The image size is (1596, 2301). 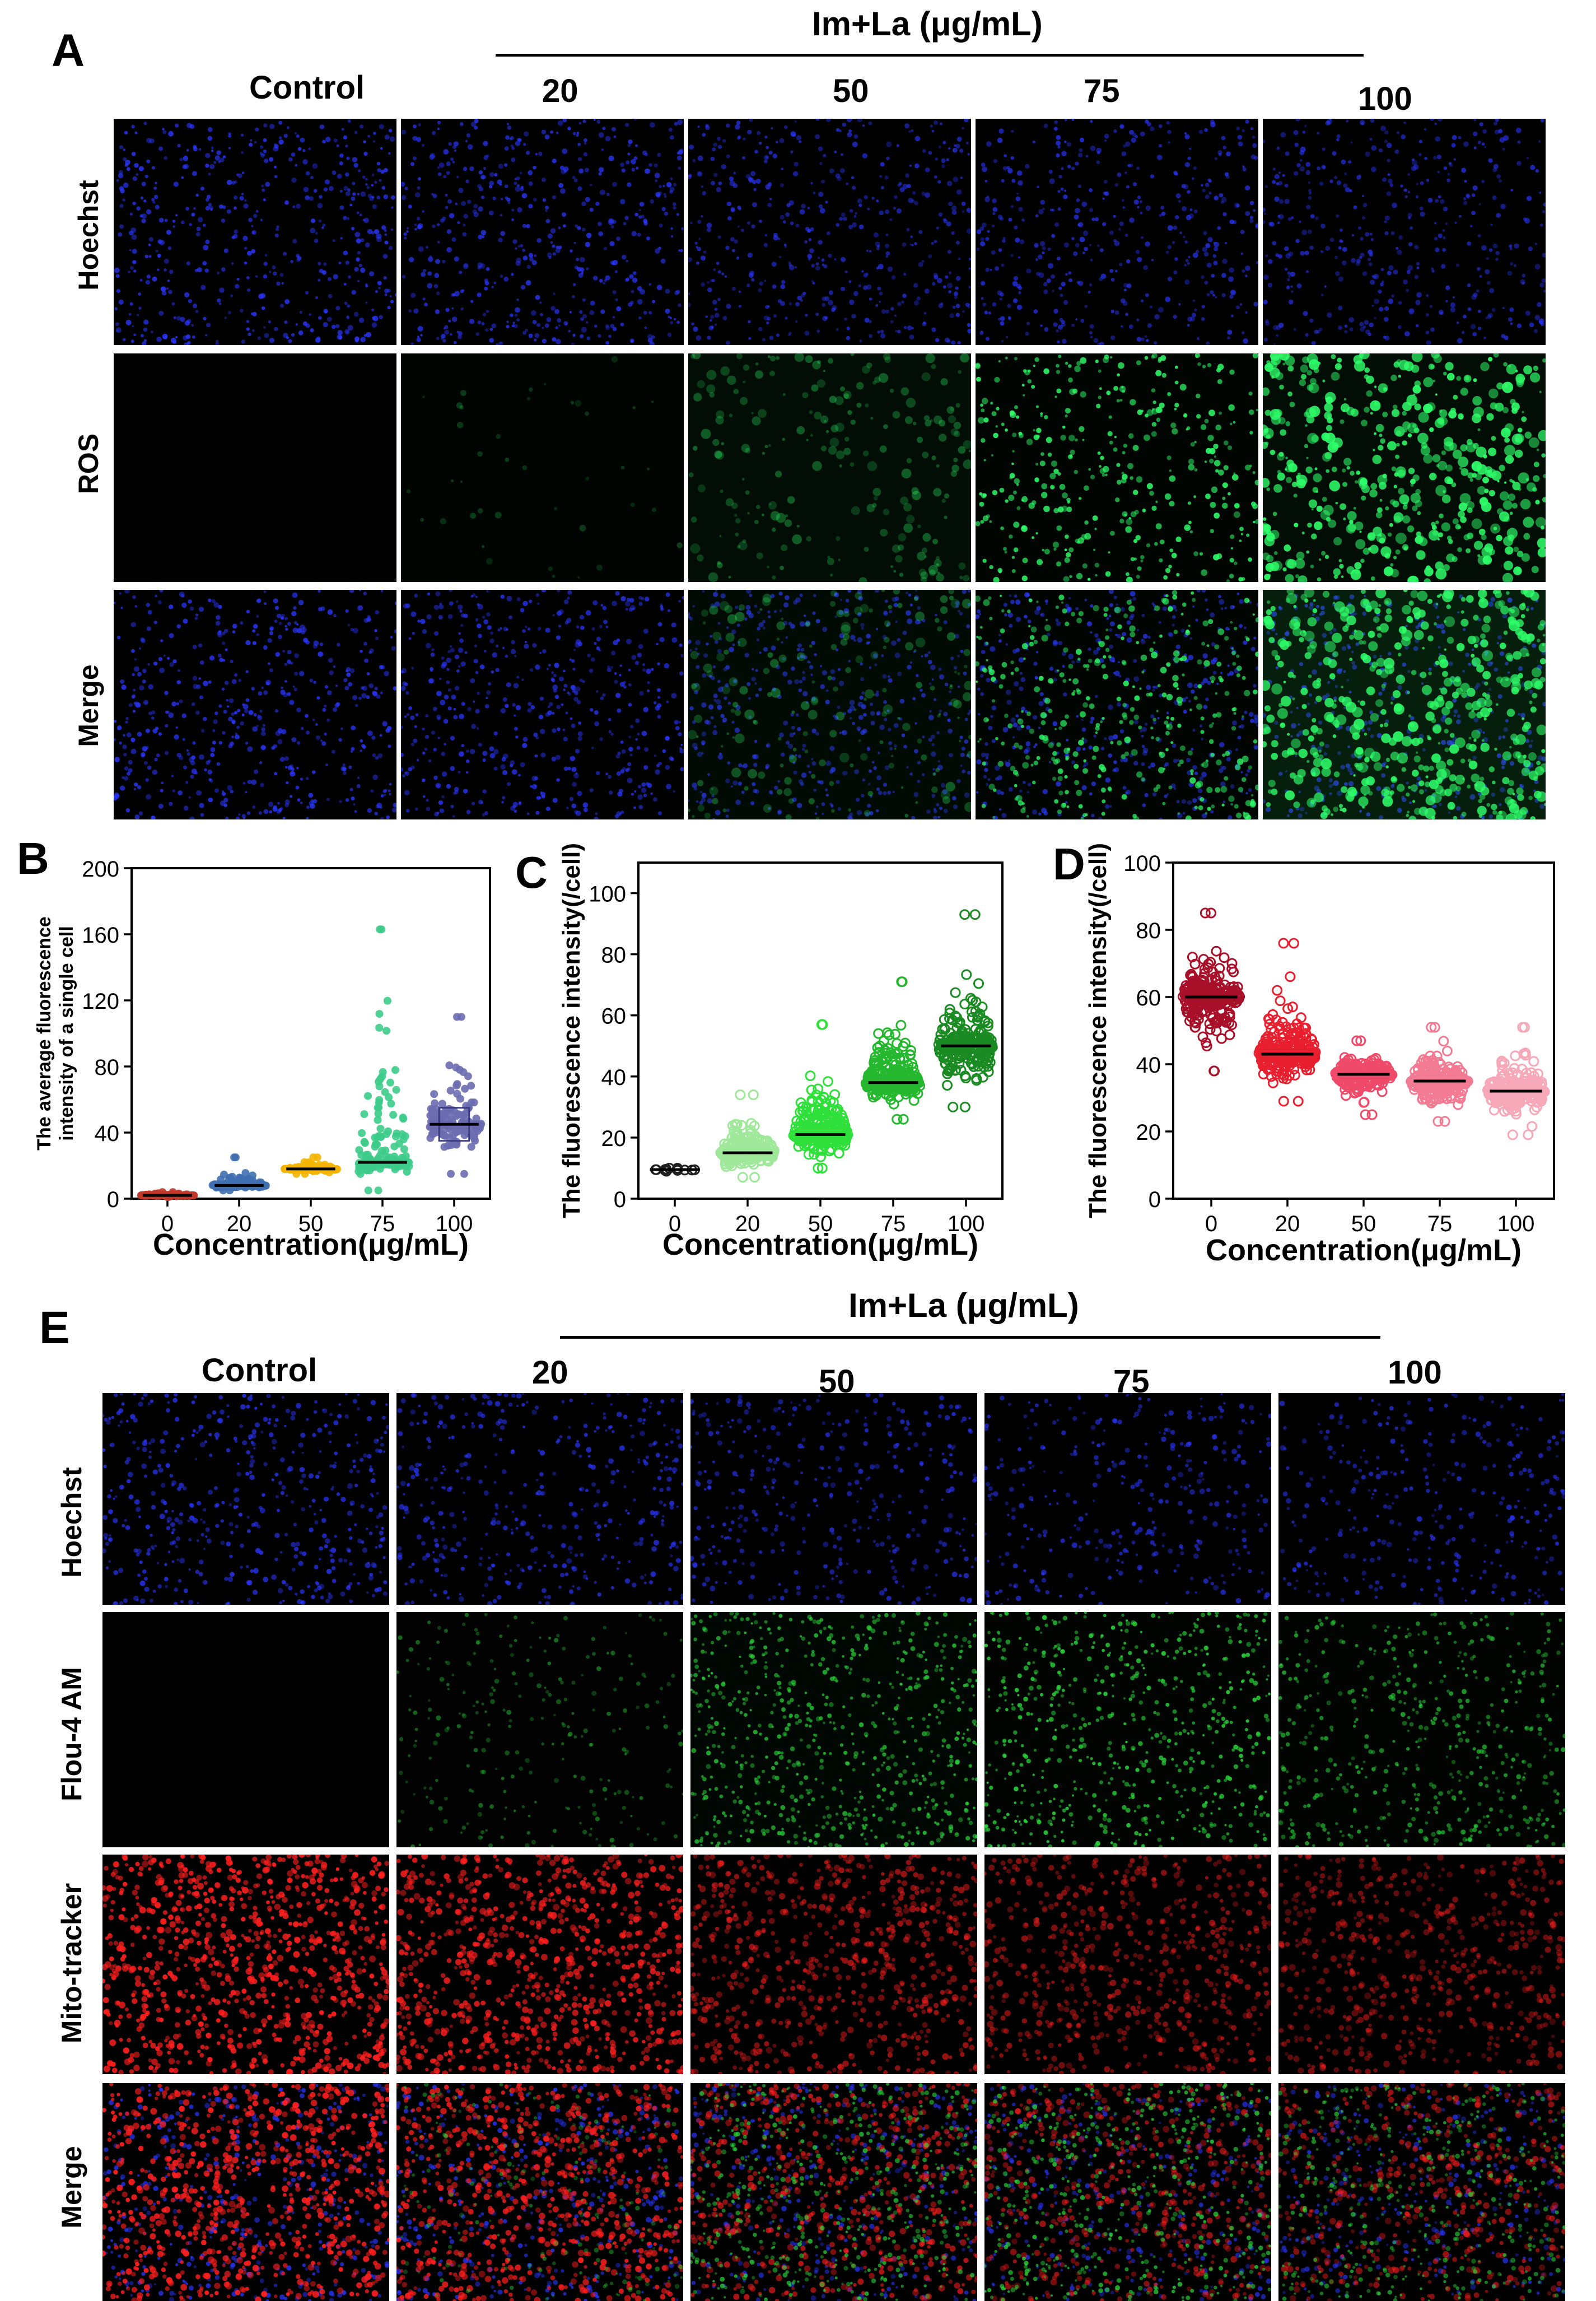 What do you see at coordinates (1385, 99) in the screenshot?
I see `panel-a-col-100: 100` at bounding box center [1385, 99].